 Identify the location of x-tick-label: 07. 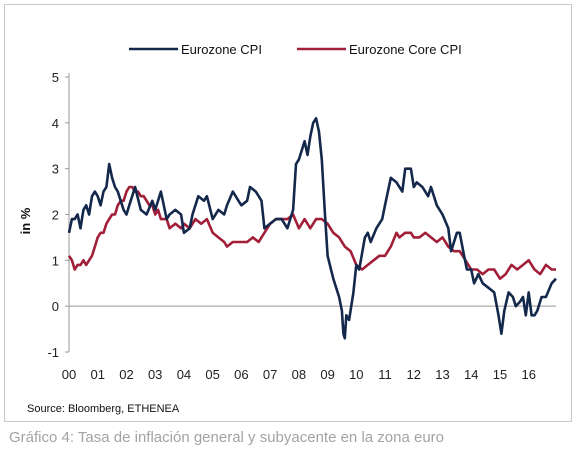
(270, 374).